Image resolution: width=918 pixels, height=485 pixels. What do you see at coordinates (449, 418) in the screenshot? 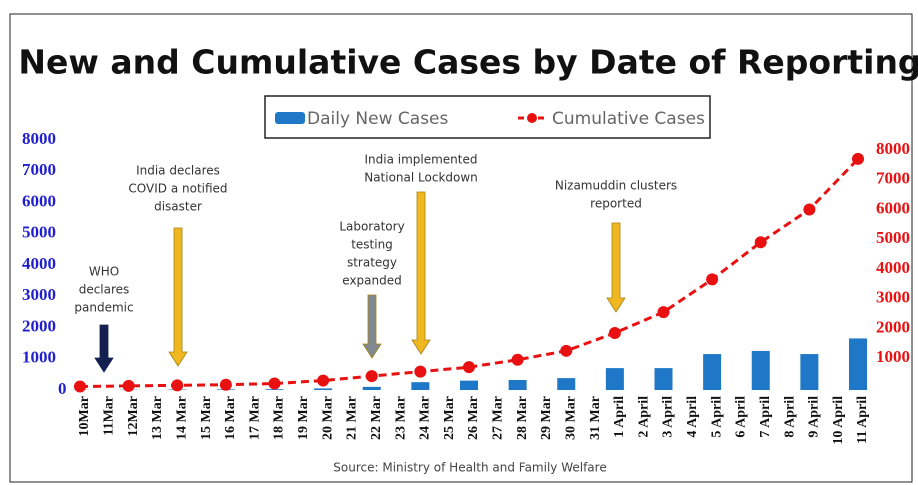
I see `x-tick-label: 25 Mar` at bounding box center [449, 418].